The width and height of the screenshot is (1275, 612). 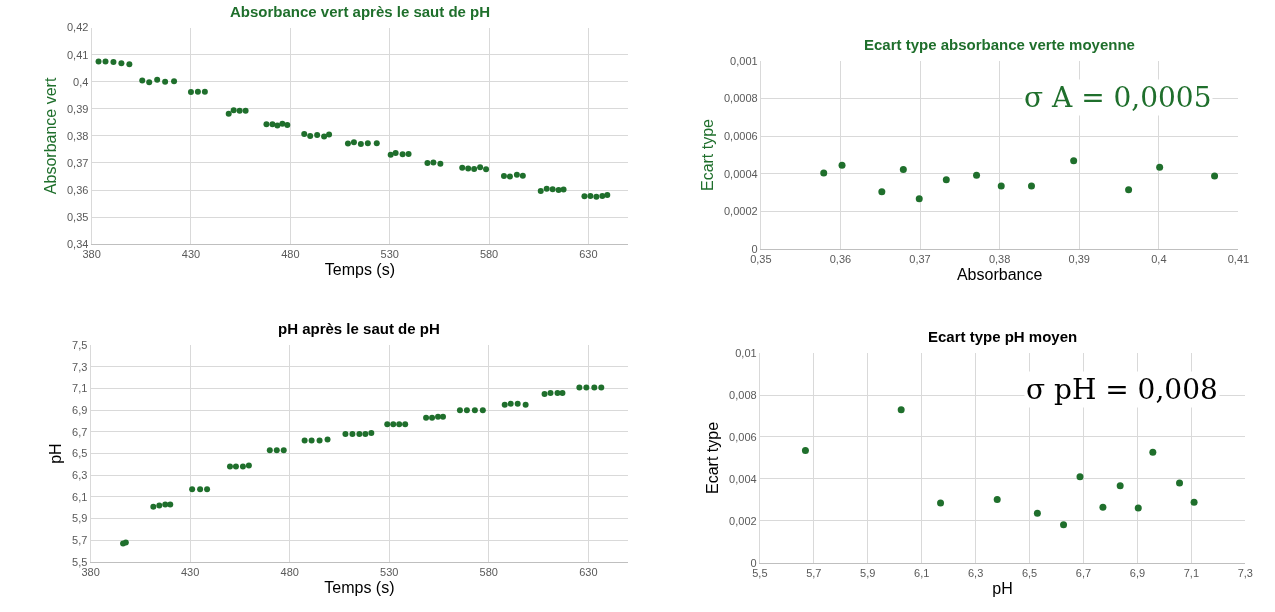 I want to click on y-tick-label: 6,3, so click(x=80, y=475).